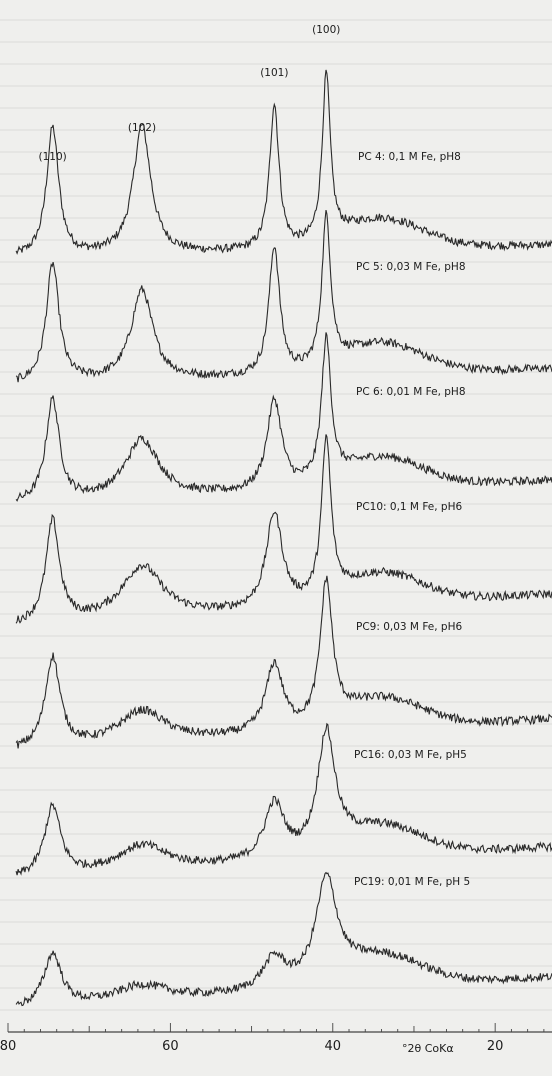 This screenshot has height=1076, width=552. What do you see at coordinates (142, 128) in the screenshot?
I see `peak-label: (102)` at bounding box center [142, 128].